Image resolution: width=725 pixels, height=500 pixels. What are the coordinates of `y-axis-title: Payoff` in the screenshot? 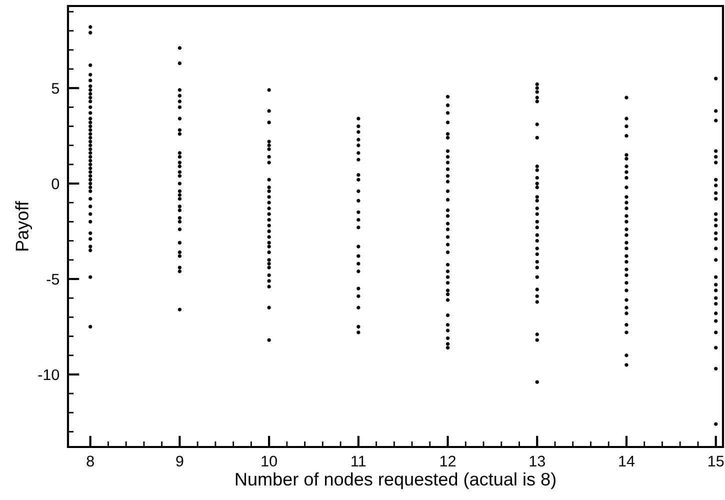 It's located at (23, 225).